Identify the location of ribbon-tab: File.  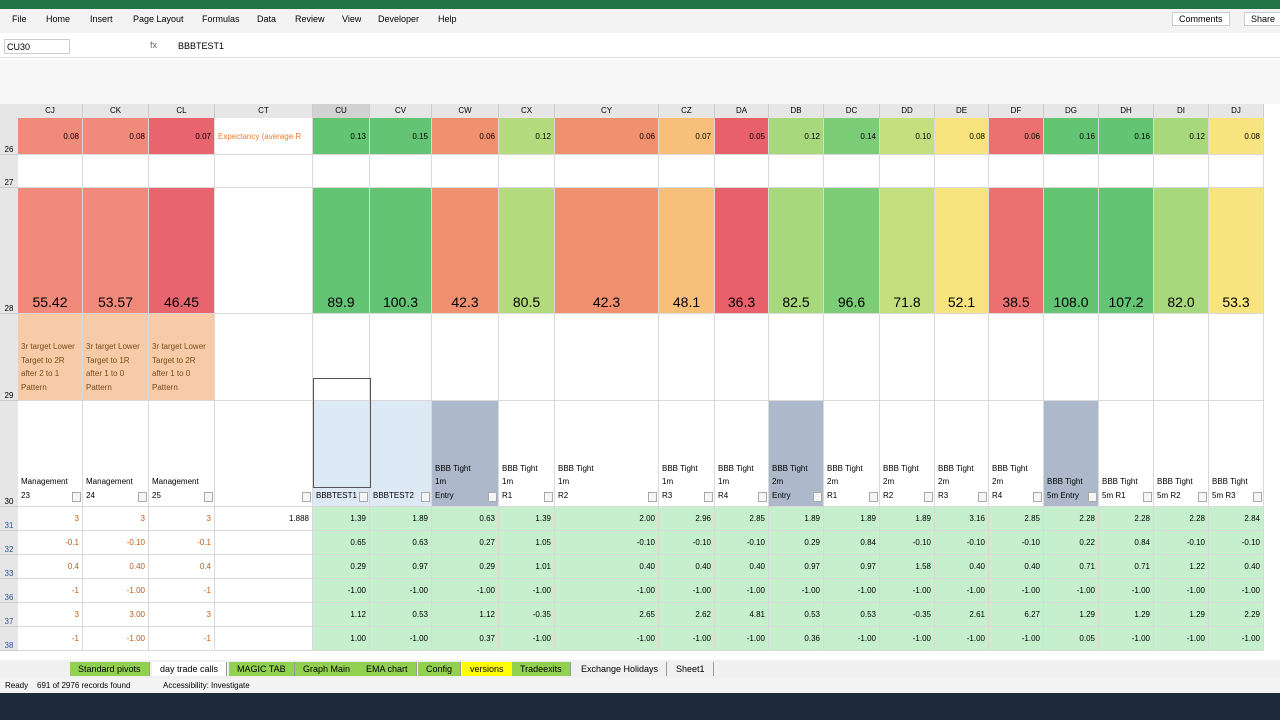
(19, 19).